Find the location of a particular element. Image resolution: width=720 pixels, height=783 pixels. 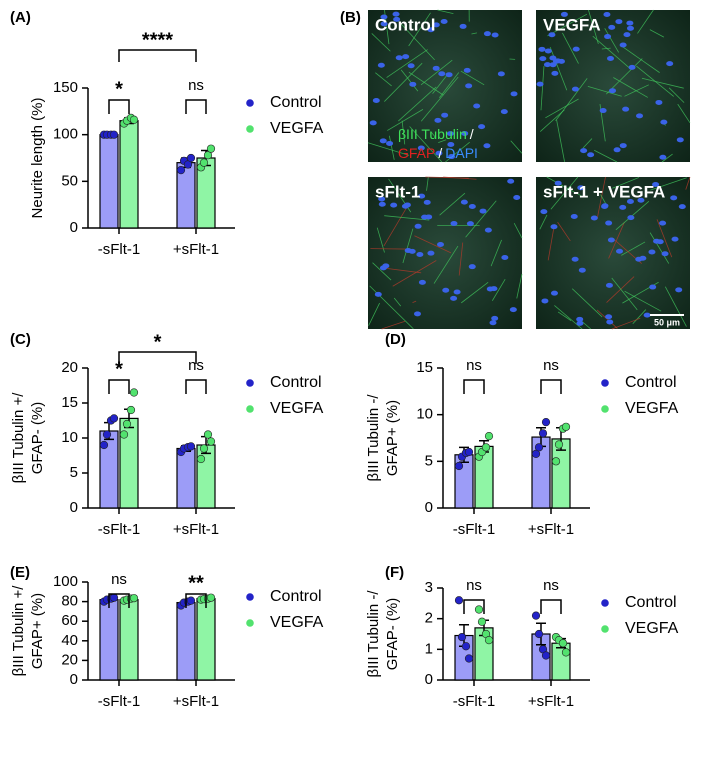

panel-label: (C) is located at coordinates (20, 339).